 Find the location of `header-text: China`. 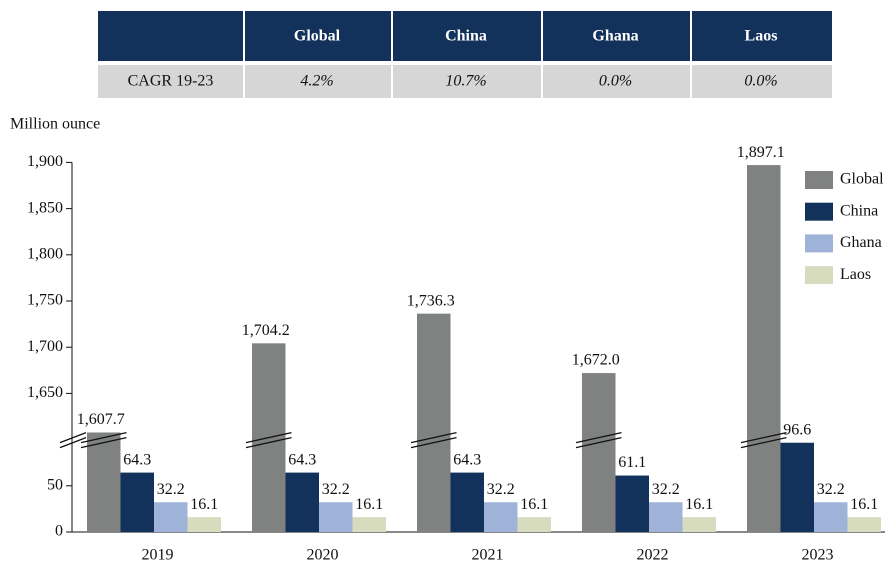

header-text: China is located at coordinates (466, 36).